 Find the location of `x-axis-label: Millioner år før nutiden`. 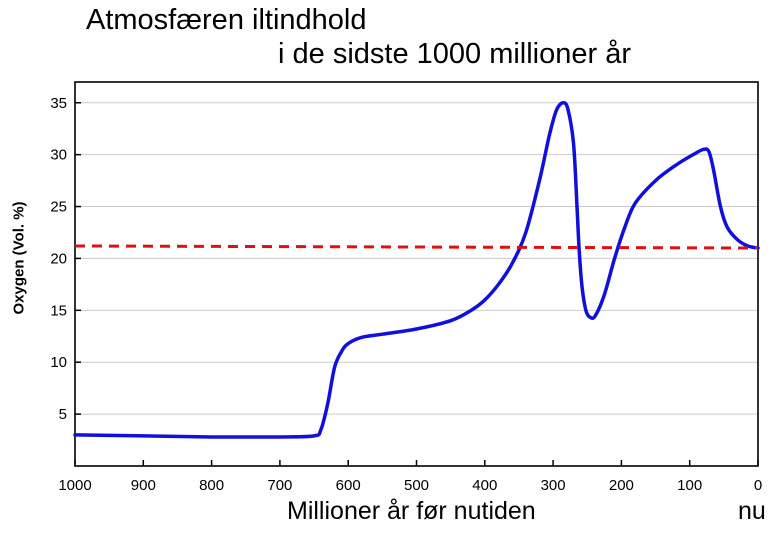

x-axis-label: Millioner år før nutiden is located at coordinates (411, 511).